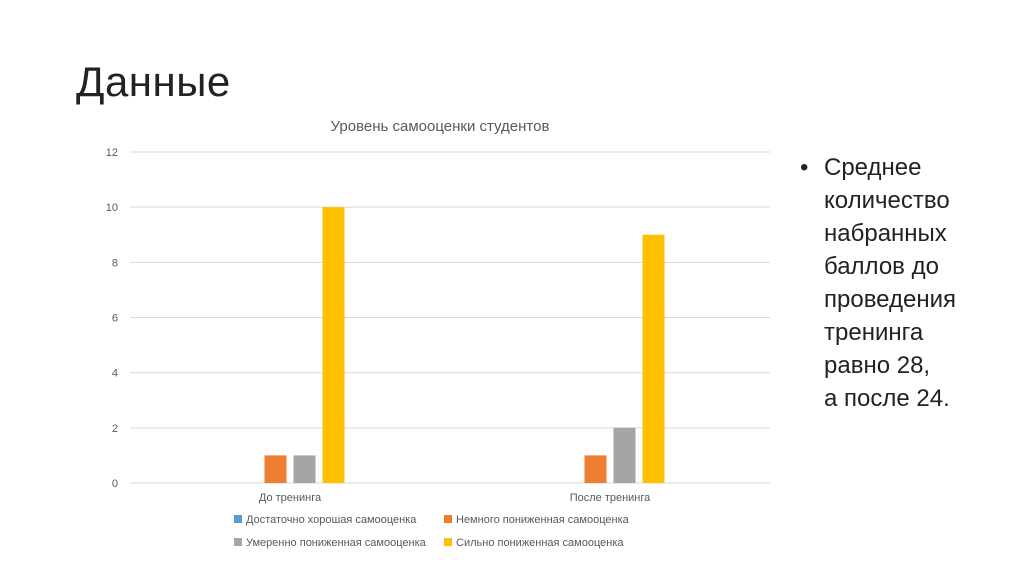 The image size is (1024, 574). I want to click on chart-title: Уровень самооценки студентов, so click(440, 126).